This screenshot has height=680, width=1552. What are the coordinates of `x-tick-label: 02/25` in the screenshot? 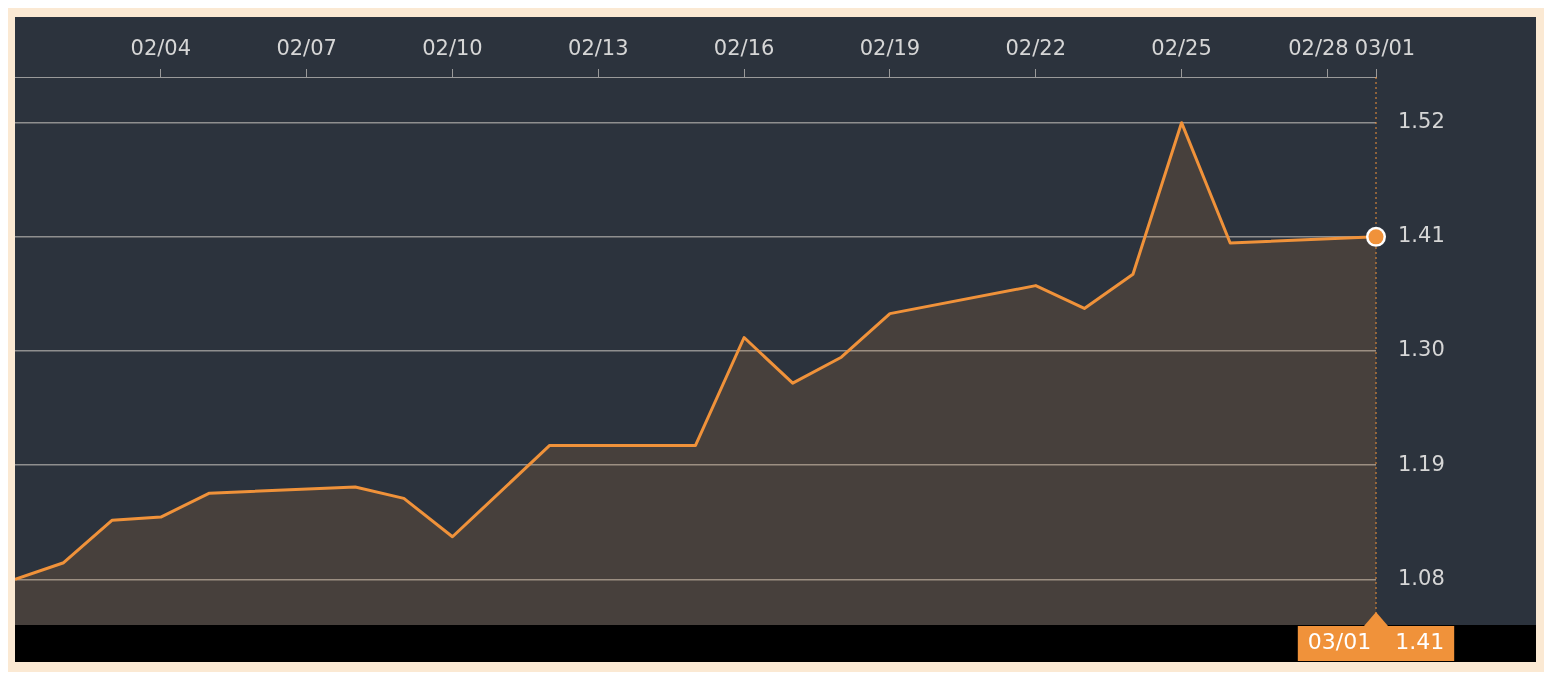 It's located at (1181, 48).